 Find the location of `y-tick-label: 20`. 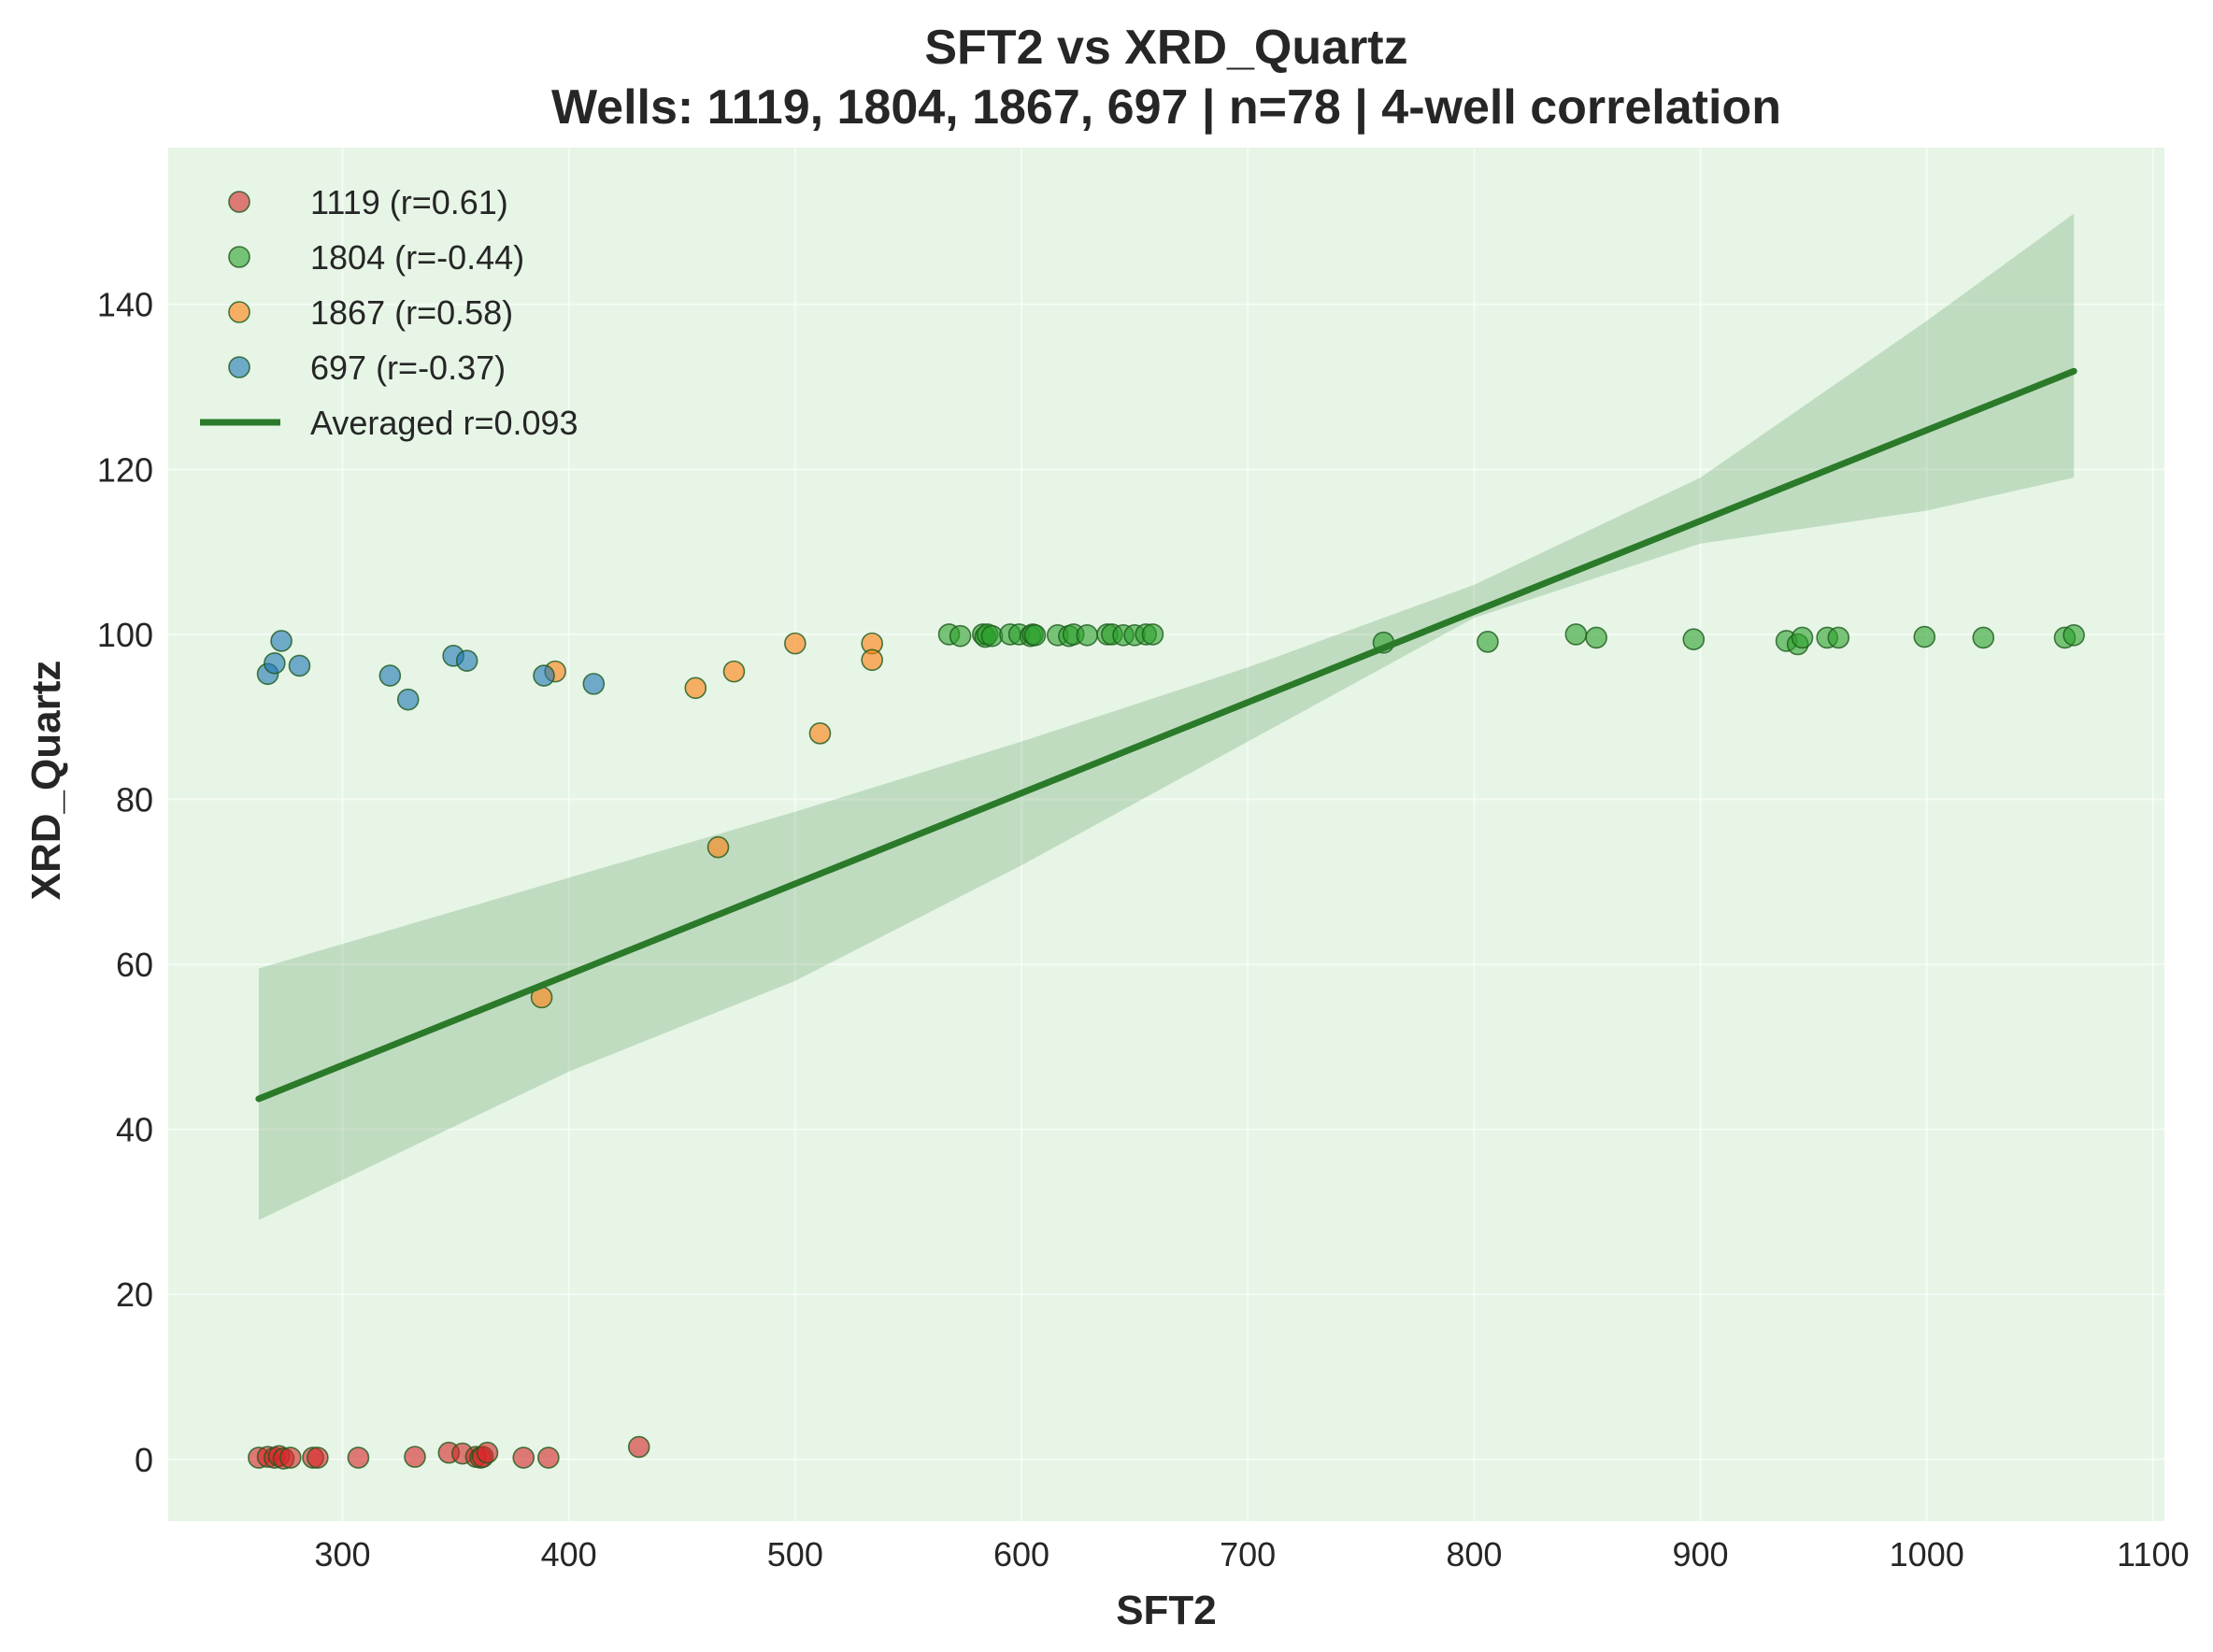

y-tick-label: 20 is located at coordinates (134, 1295).